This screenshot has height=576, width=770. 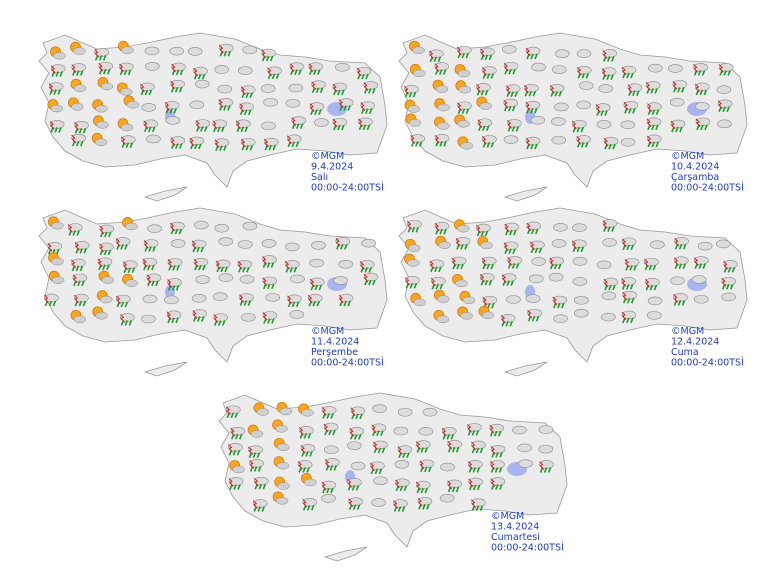 What do you see at coordinates (687, 331) in the screenshot?
I see `caption-copyright: ©MGM` at bounding box center [687, 331].